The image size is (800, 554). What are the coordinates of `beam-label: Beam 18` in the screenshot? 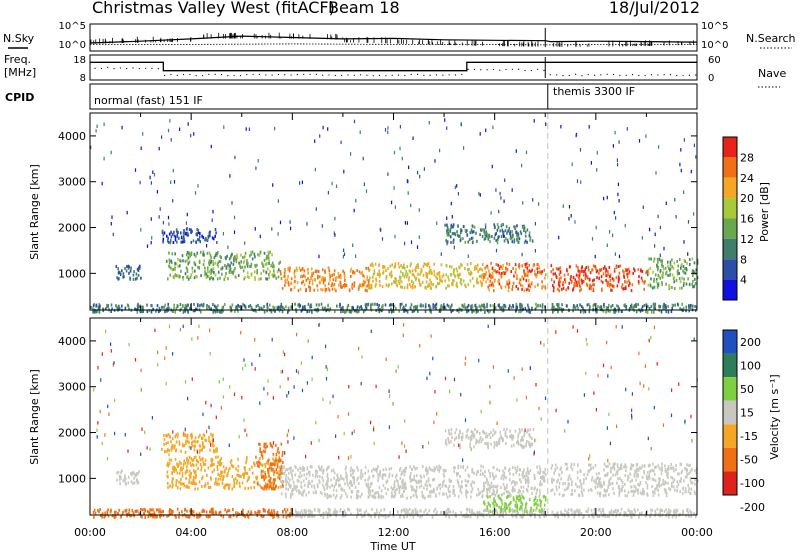 It's located at (364, 8).